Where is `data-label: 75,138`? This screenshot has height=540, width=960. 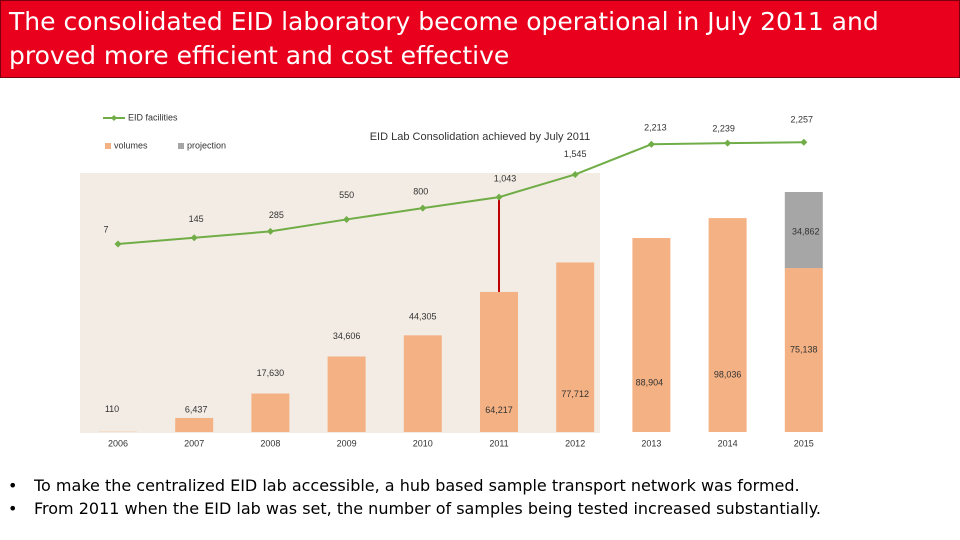 data-label: 75,138 is located at coordinates (804, 349).